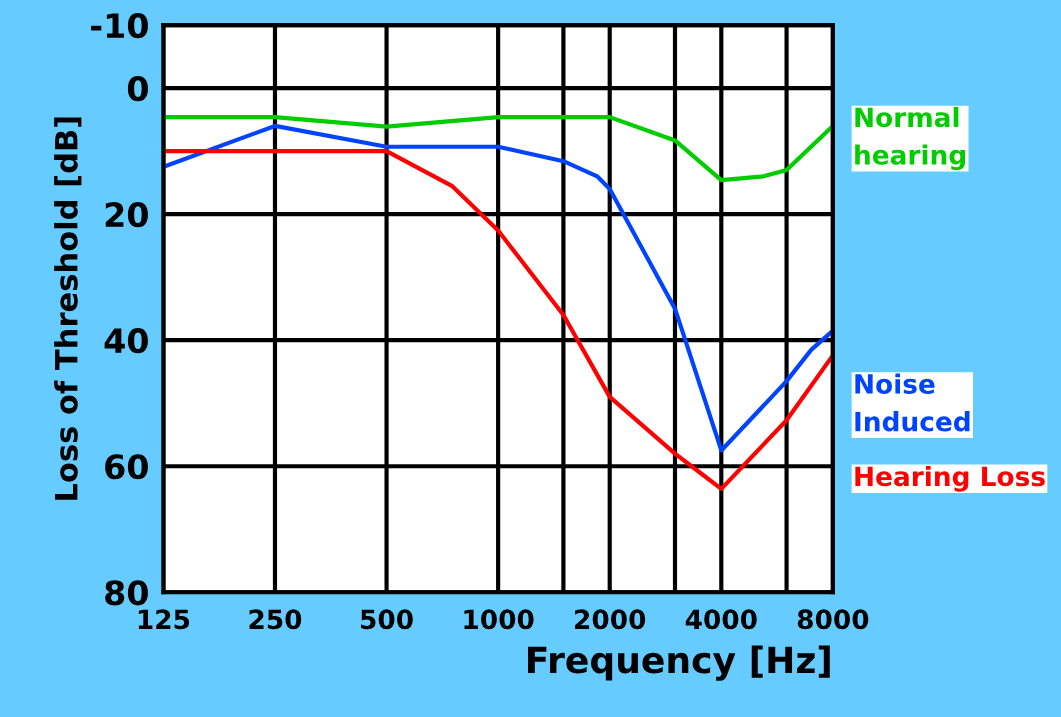 This screenshot has height=717, width=1061. What do you see at coordinates (119, 26) in the screenshot?
I see `y-tick-label: -10` at bounding box center [119, 26].